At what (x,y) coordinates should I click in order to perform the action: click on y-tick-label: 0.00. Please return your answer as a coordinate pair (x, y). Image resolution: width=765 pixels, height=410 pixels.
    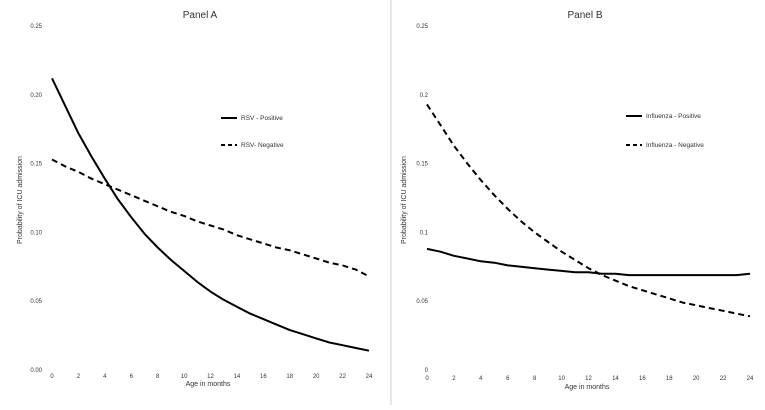
    Looking at the image, I should click on (36, 371).